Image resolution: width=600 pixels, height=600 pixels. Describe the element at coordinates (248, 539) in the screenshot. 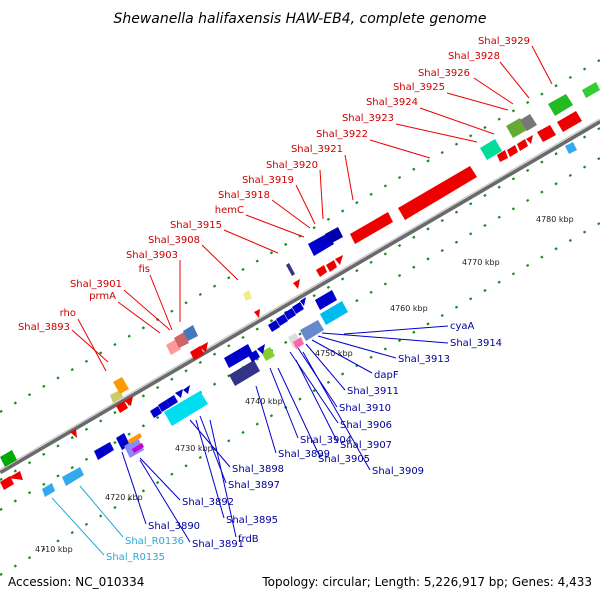

I see `gene-label-frdb: frdB` at that location.